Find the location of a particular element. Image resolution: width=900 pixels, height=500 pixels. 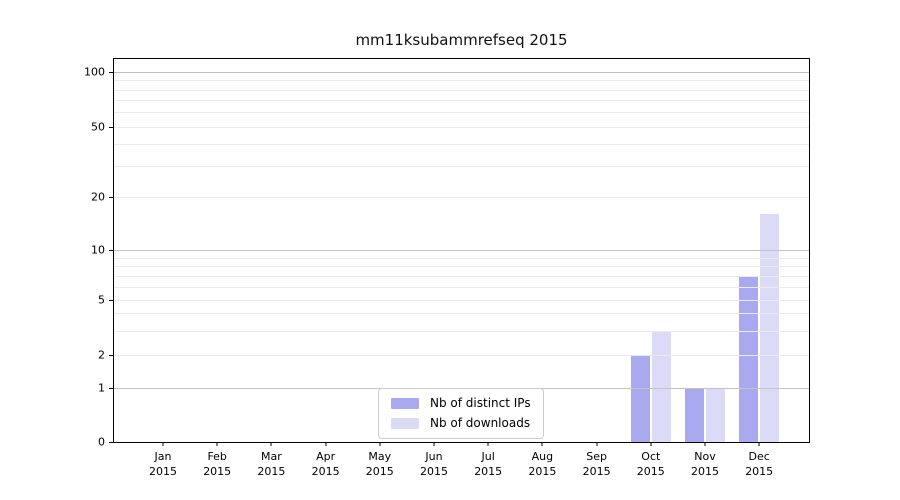

legend: Nb of distinct IPs Nb of downloads is located at coordinates (461, 413).